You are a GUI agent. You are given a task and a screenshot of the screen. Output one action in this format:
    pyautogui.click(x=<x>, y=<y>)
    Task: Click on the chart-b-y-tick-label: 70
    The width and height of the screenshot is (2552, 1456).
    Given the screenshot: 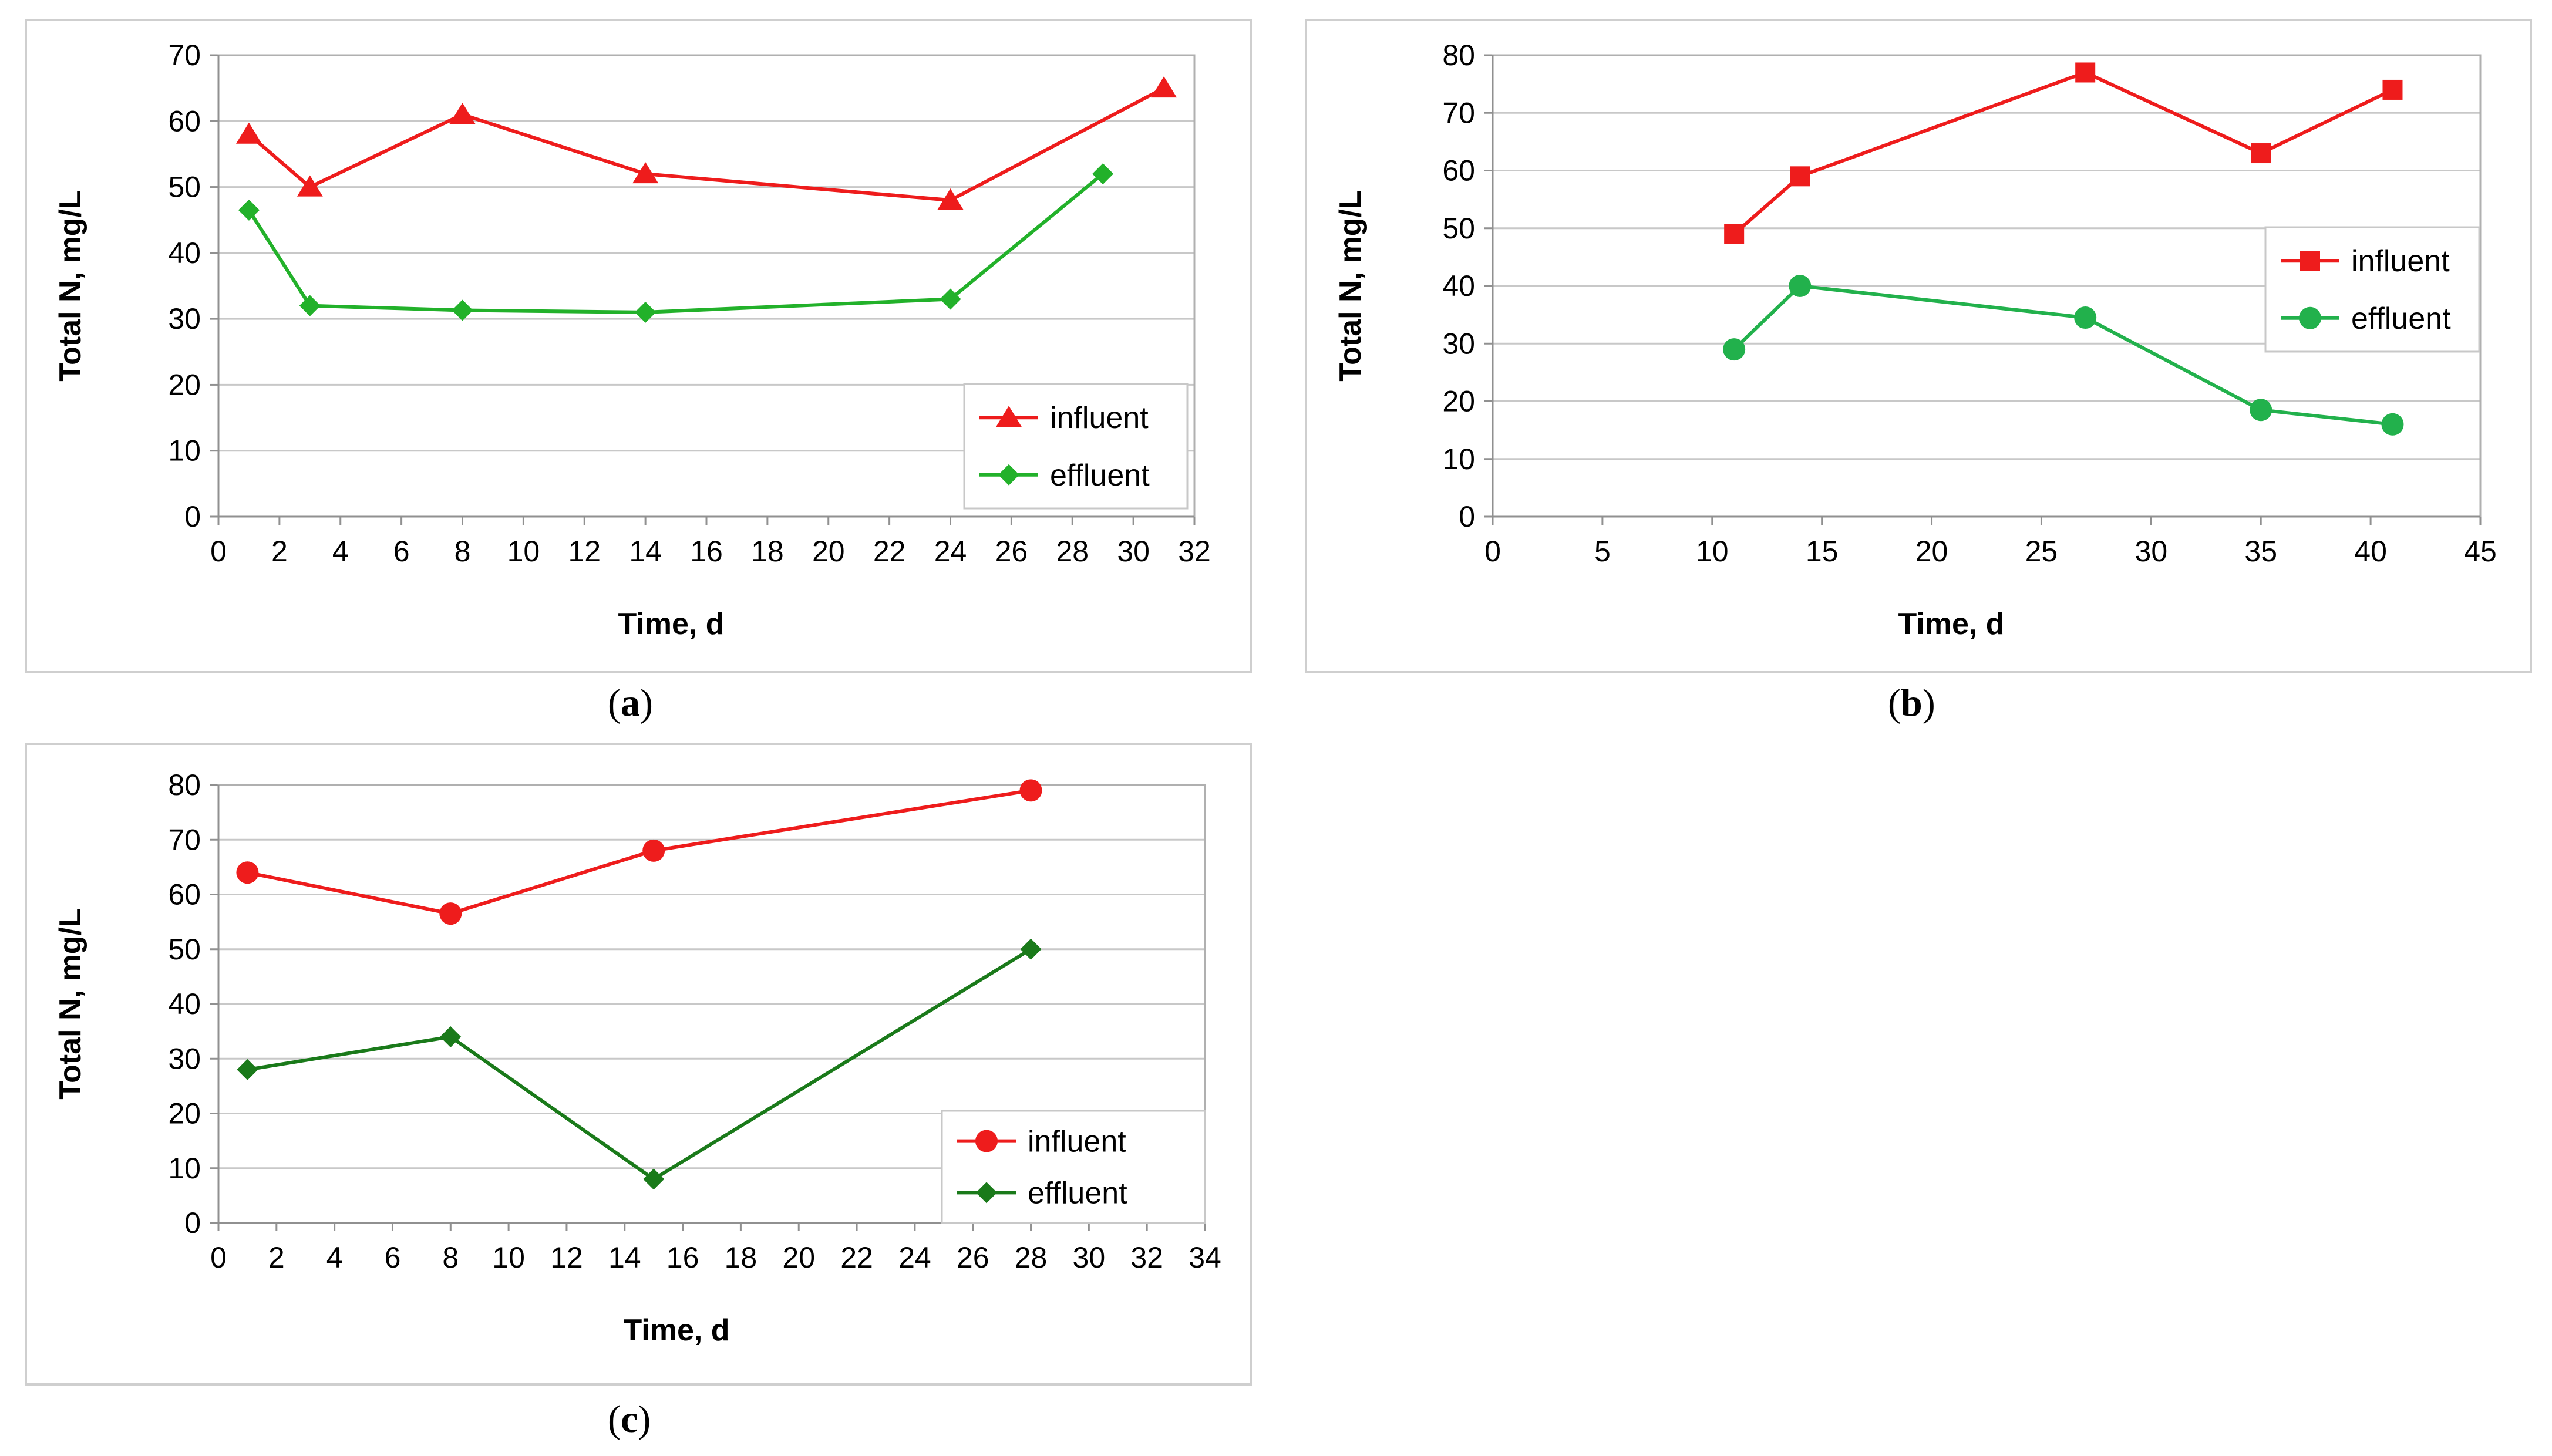 What is the action you would take?
    pyautogui.click(x=1458, y=112)
    